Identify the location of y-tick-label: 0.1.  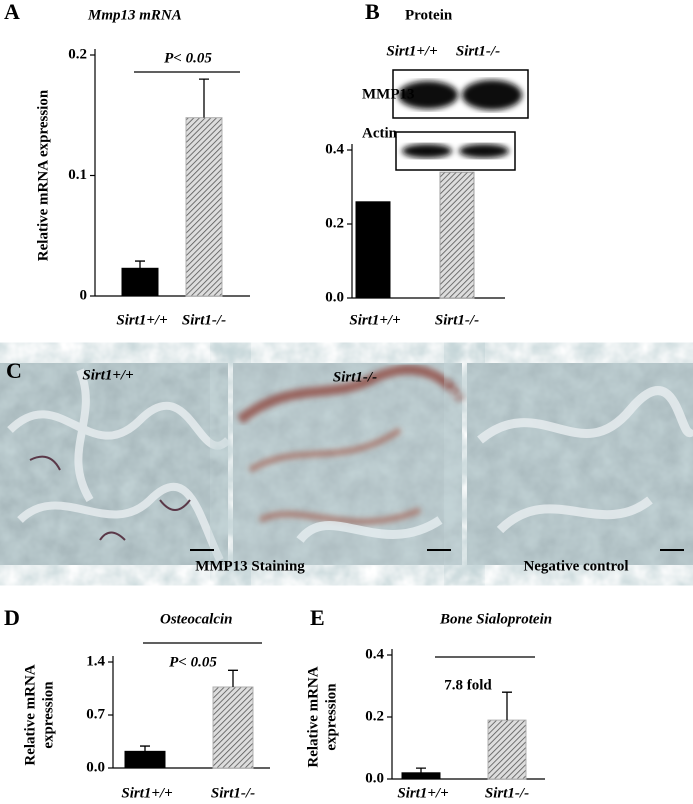
(77, 175).